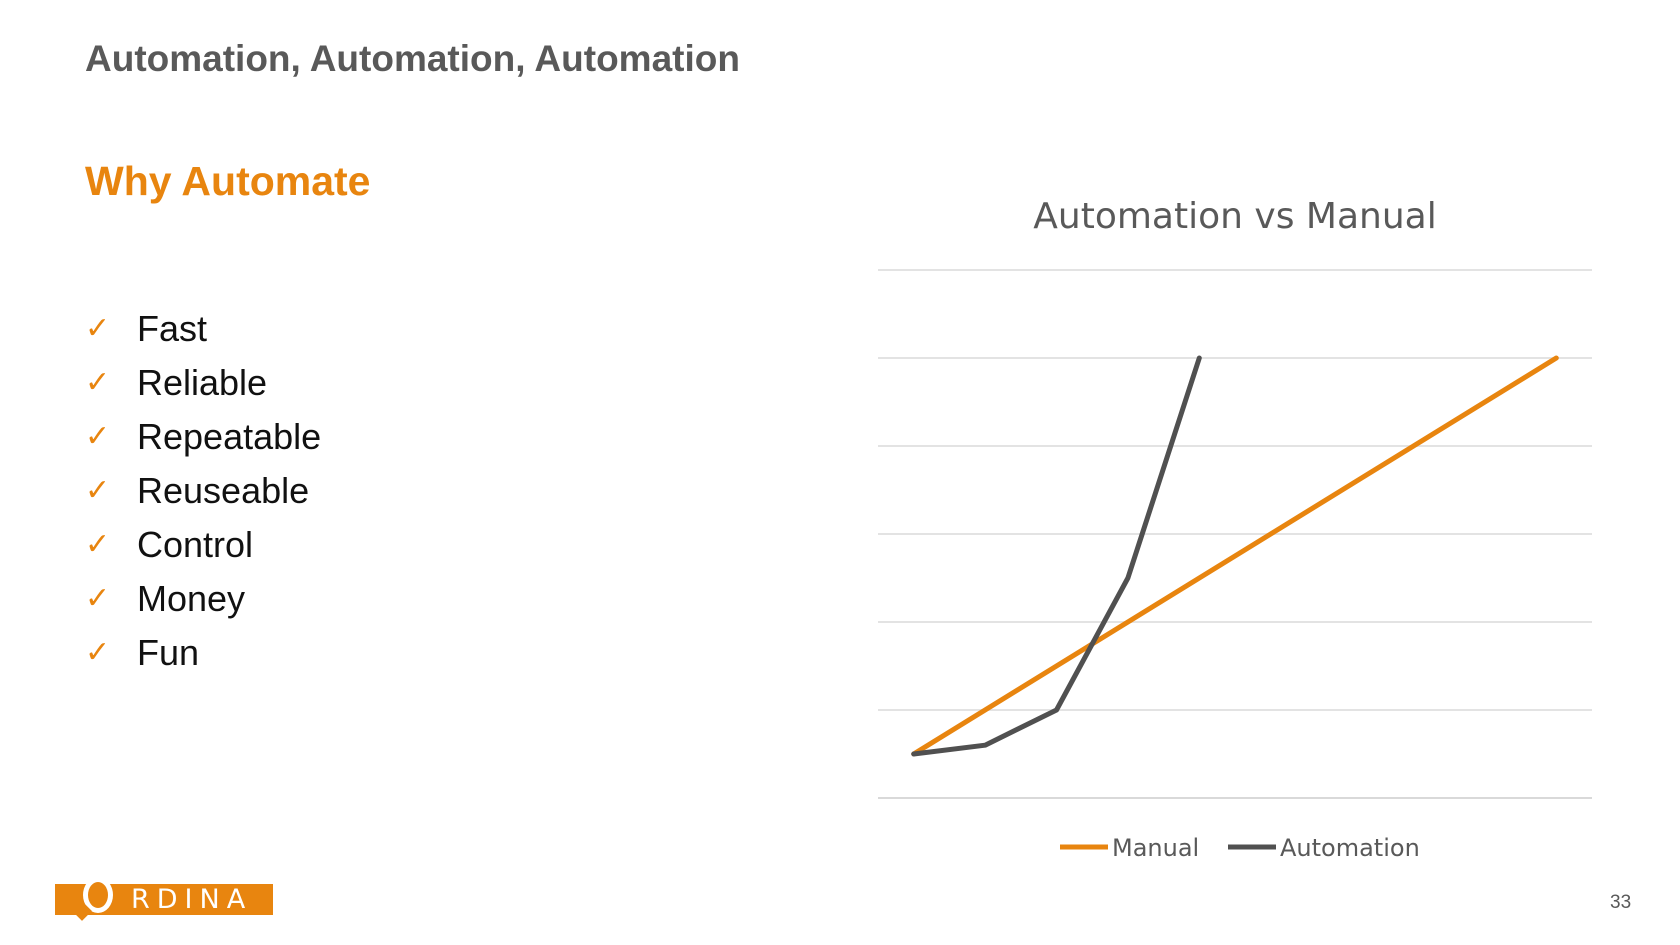  Describe the element at coordinates (98, 895) in the screenshot. I see `logo-ring-icon` at that location.